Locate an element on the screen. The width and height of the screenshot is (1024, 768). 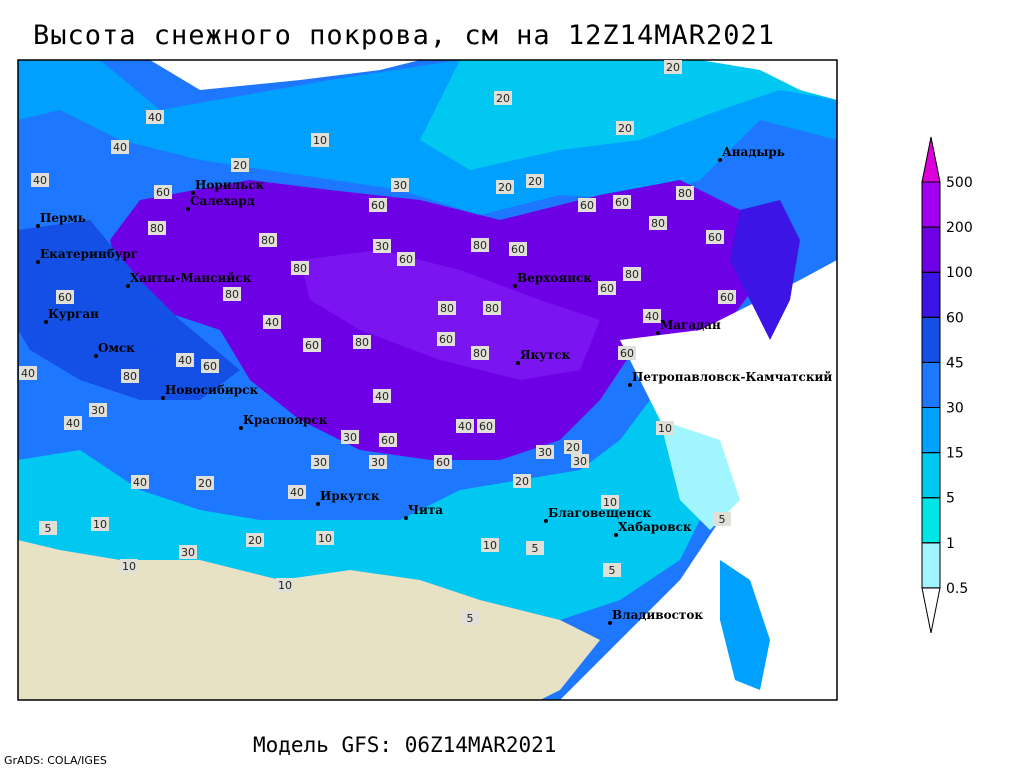
city-label: Норильск is located at coordinates (230, 185).